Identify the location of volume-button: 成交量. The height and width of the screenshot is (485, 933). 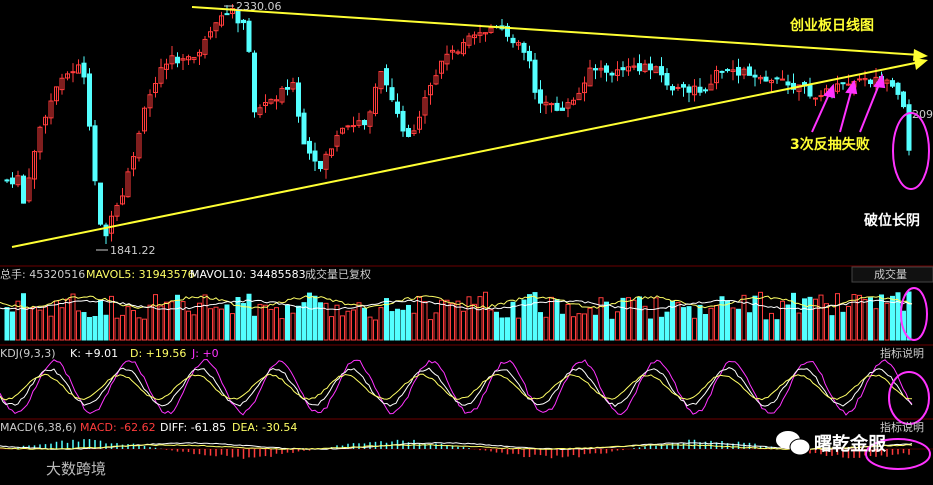
(890, 274).